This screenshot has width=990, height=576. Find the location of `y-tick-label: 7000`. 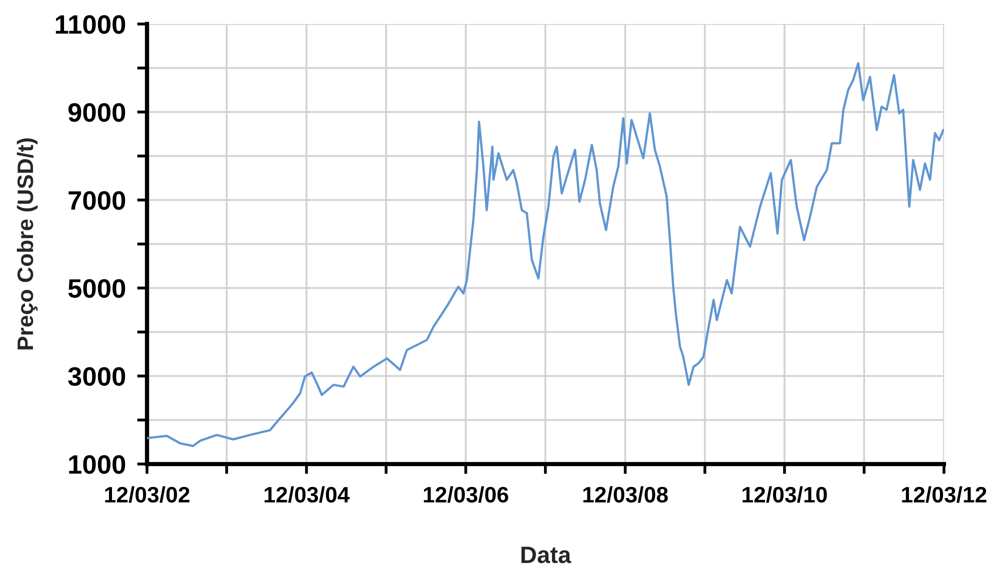

y-tick-label: 7000 is located at coordinates (97, 200).